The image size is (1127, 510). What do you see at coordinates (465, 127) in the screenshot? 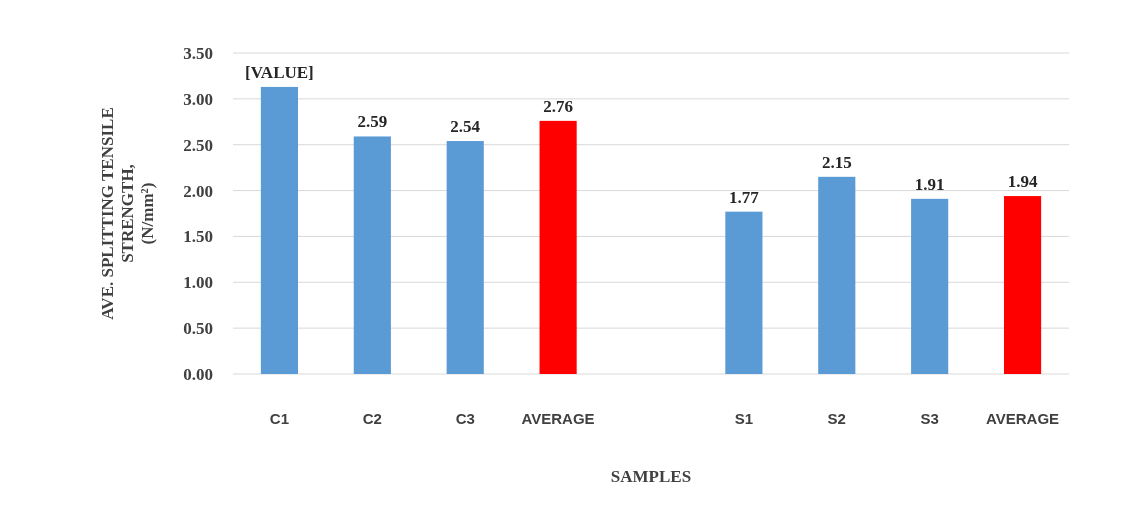
I see `data-label: 2.54` at bounding box center [465, 127].